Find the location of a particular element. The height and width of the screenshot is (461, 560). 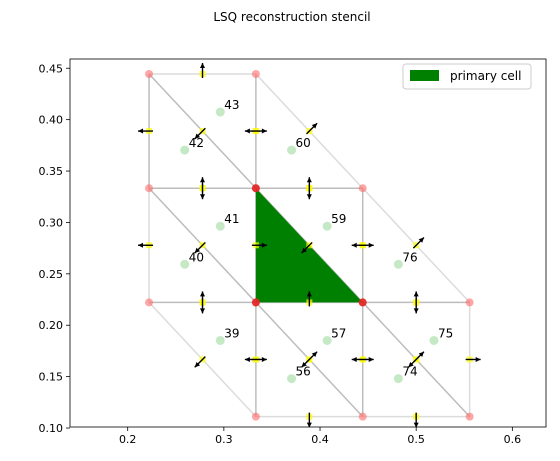

x-axis: 0.2 0.3 0.4 0.5 0.6 is located at coordinates (320, 436).